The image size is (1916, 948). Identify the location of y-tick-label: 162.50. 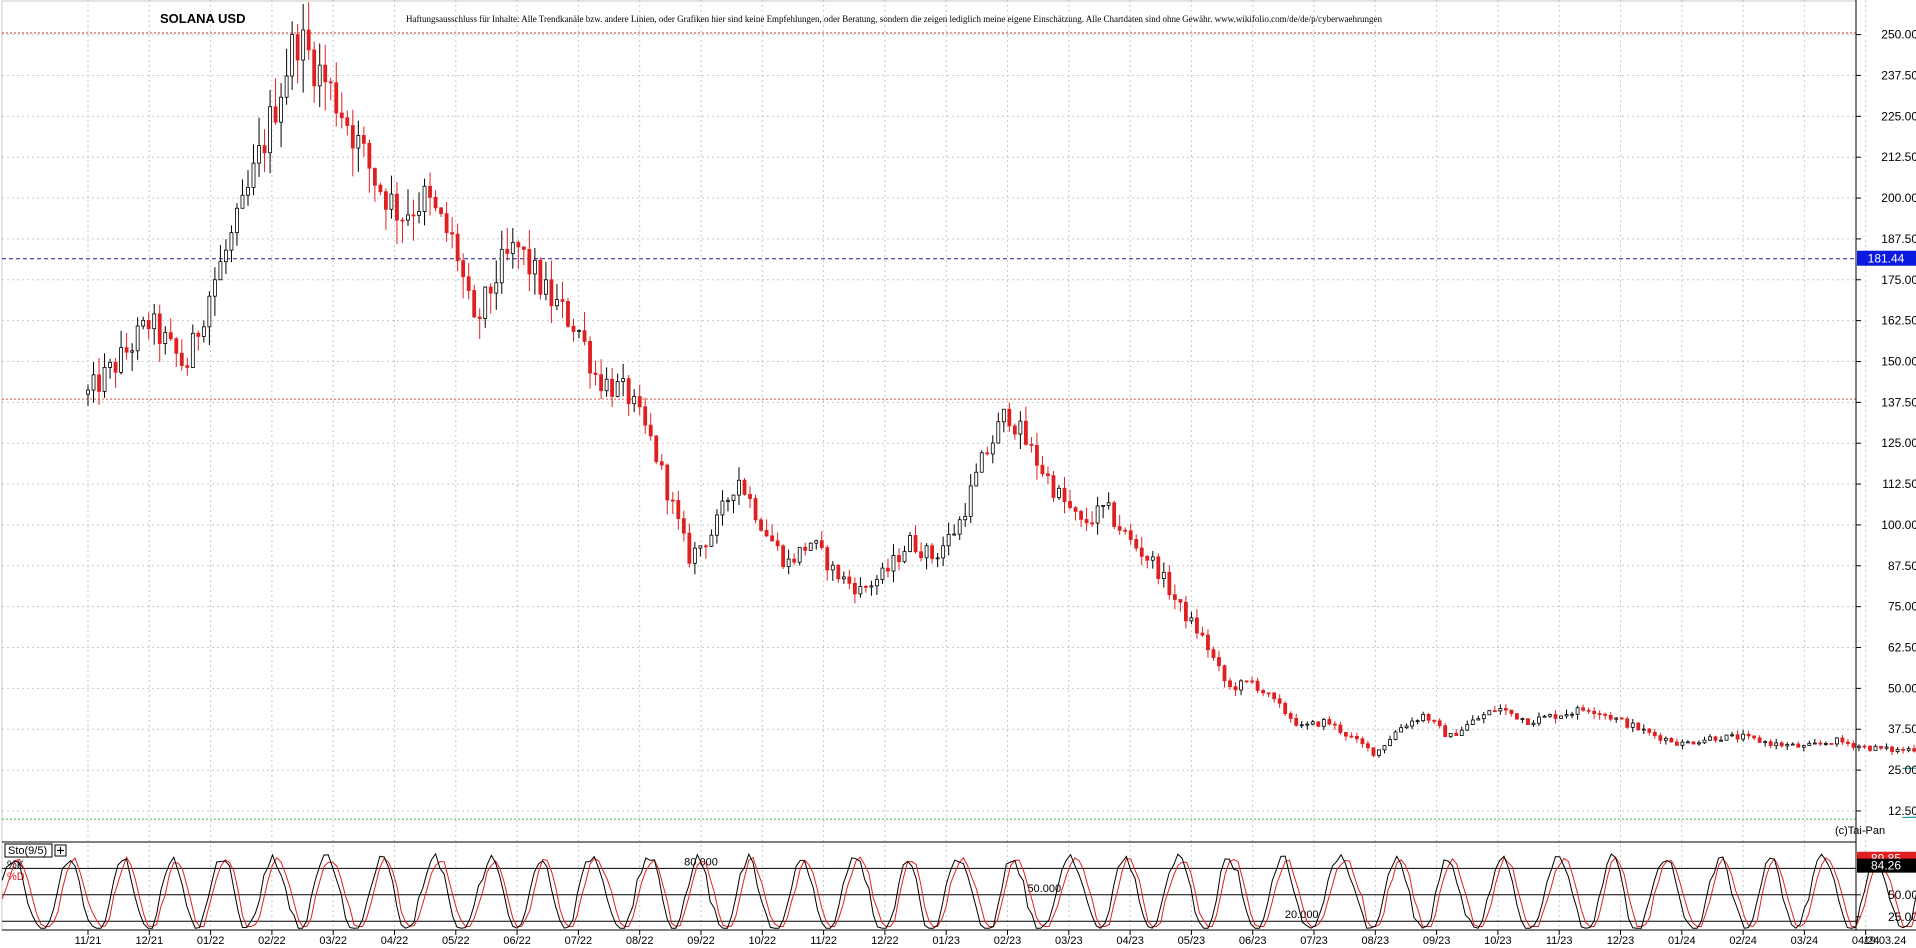
(1898, 321).